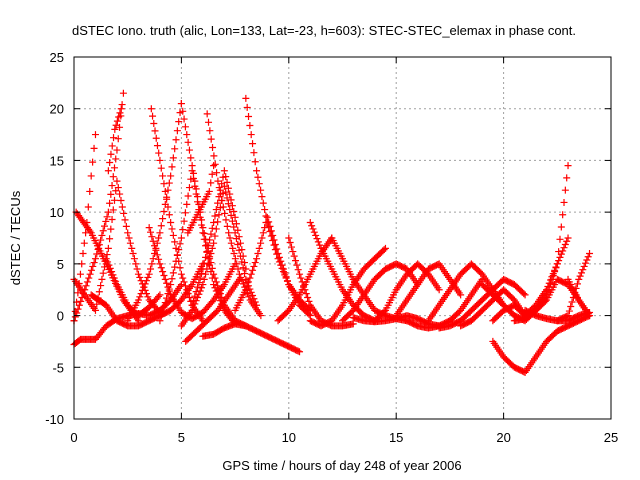 The image size is (640, 480). Describe the element at coordinates (57, 212) in the screenshot. I see `y-tick-label: 10` at that location.